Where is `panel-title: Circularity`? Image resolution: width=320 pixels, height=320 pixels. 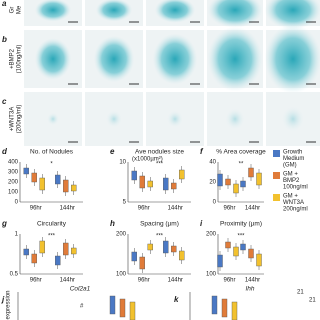 panel-title: Circularity is located at coordinates (52, 224).